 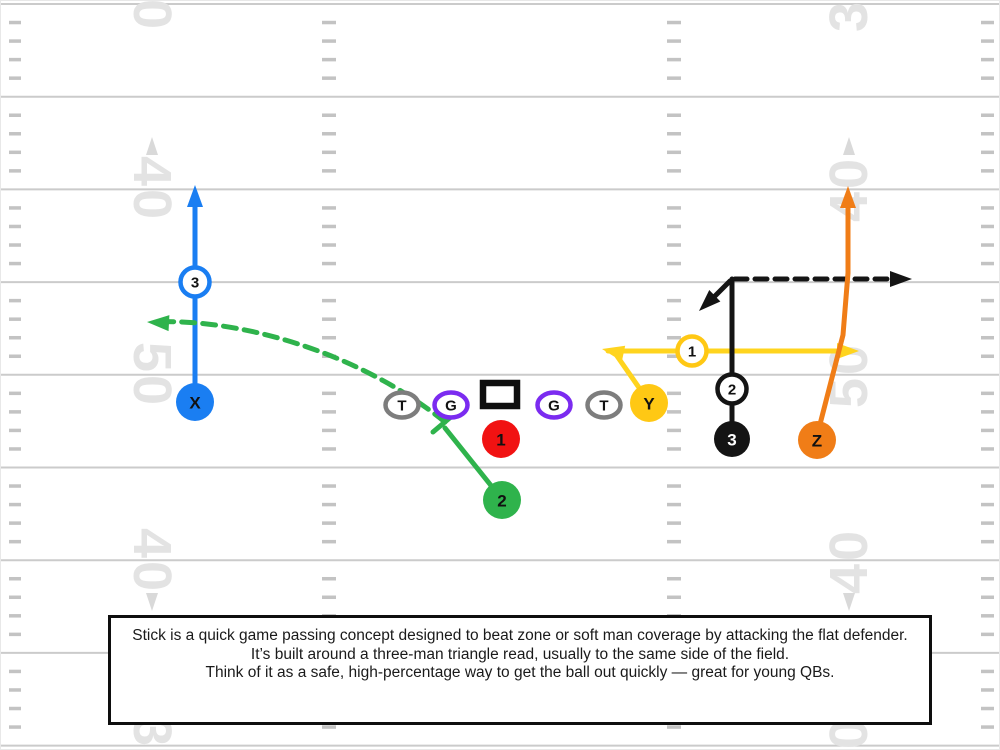 What do you see at coordinates (152, 602) in the screenshot?
I see `direction-triangle-down-left` at bounding box center [152, 602].